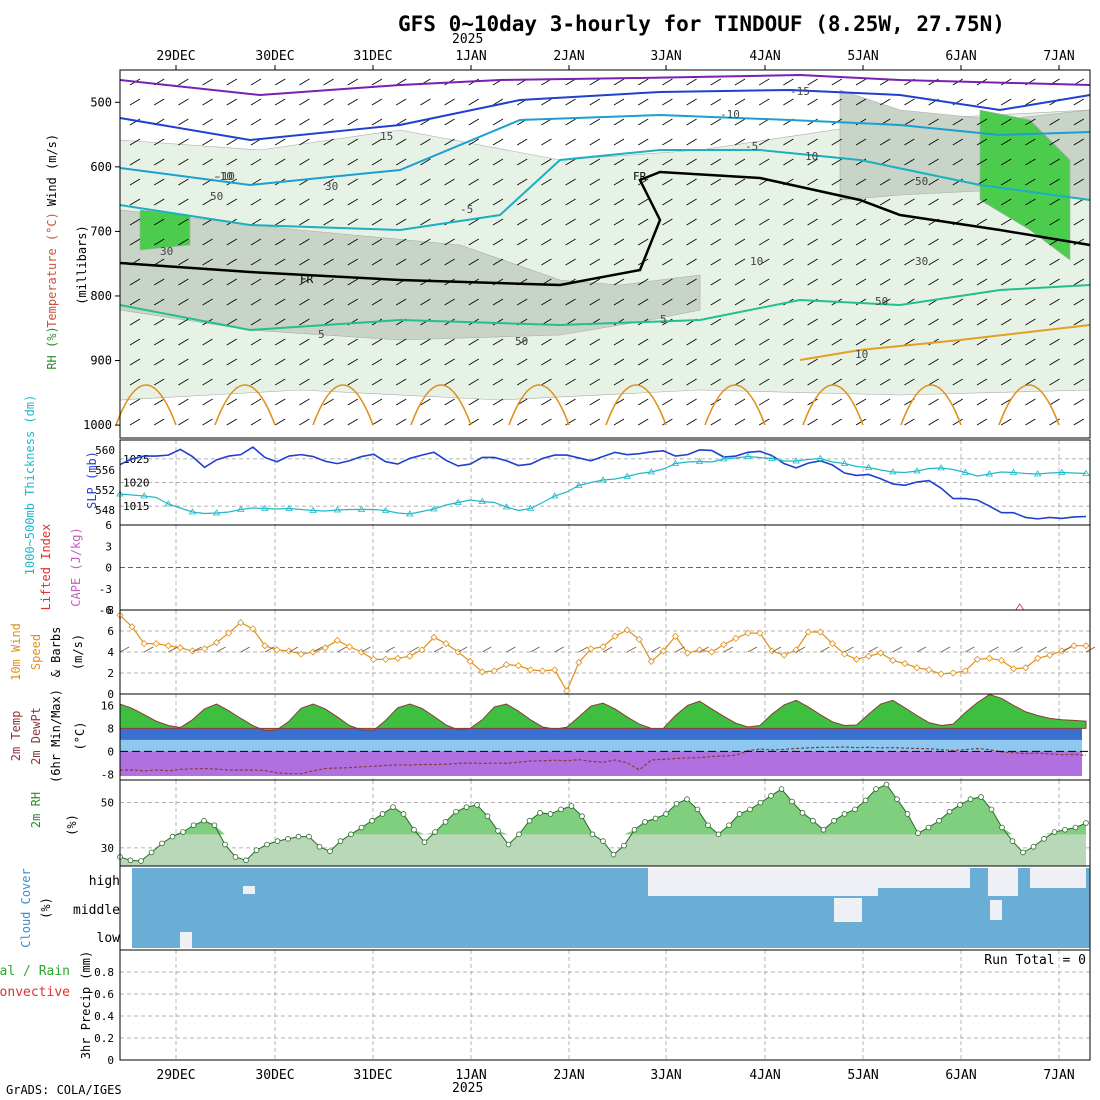  Describe the element at coordinates (86, 1005) in the screenshot. I see `precip-axis-label: 3hr Precip (mm)` at that location.